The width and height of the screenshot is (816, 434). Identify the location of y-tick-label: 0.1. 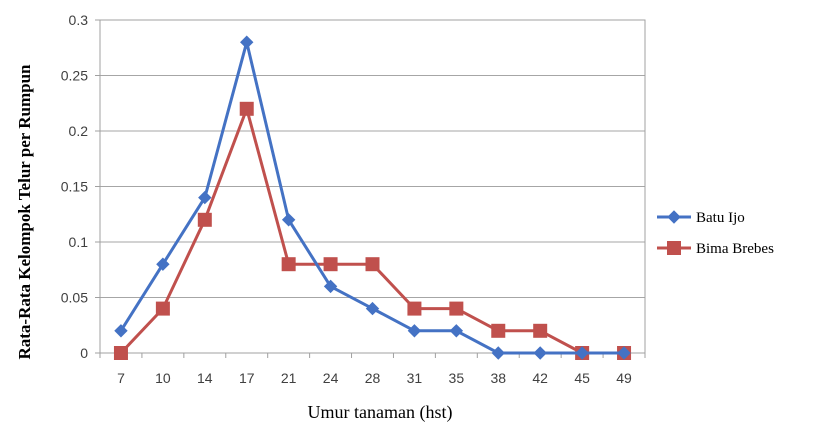
(79, 242).